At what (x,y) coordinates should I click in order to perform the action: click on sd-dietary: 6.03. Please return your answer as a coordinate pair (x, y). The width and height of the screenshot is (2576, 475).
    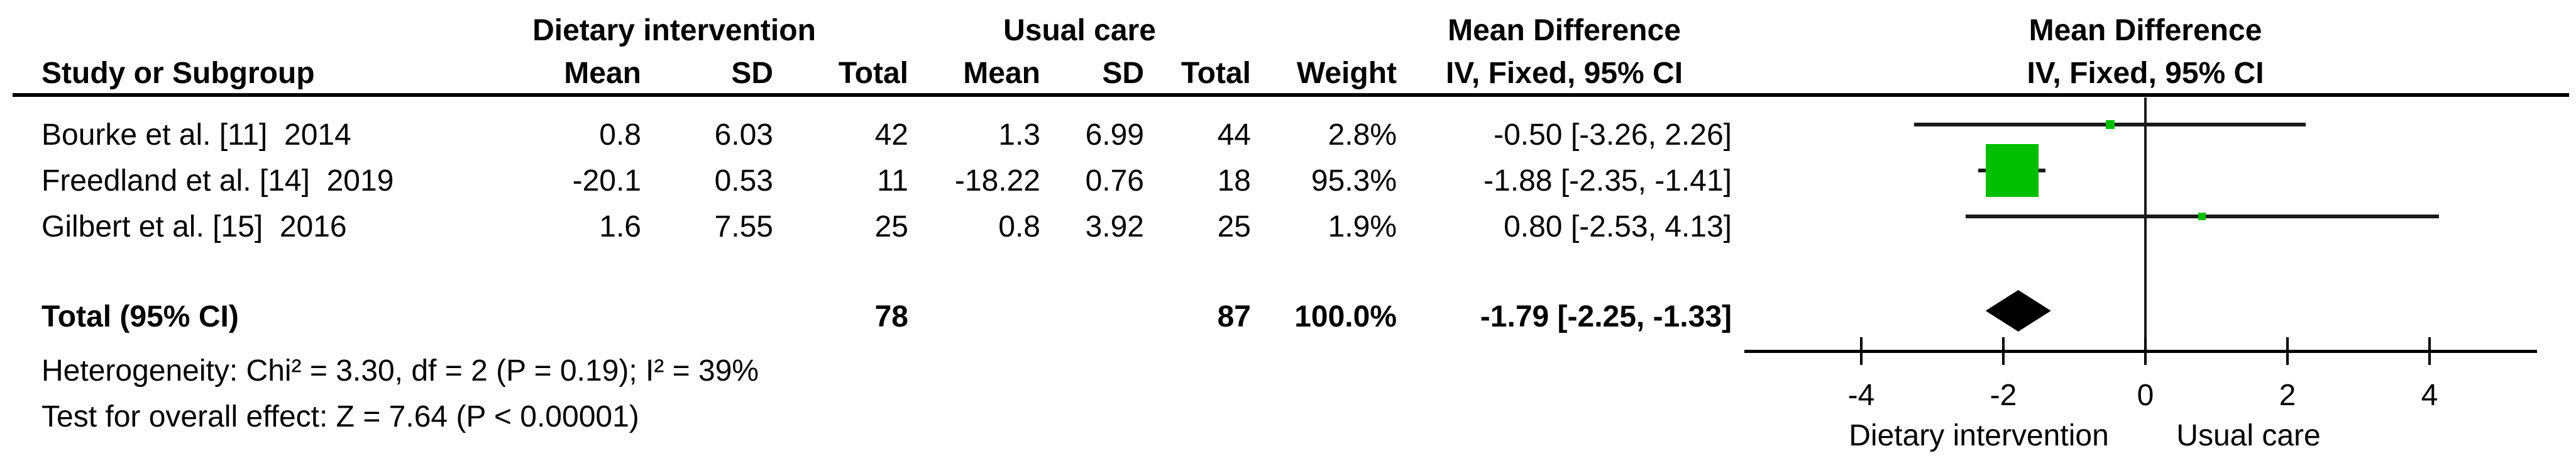
    Looking at the image, I should click on (744, 135).